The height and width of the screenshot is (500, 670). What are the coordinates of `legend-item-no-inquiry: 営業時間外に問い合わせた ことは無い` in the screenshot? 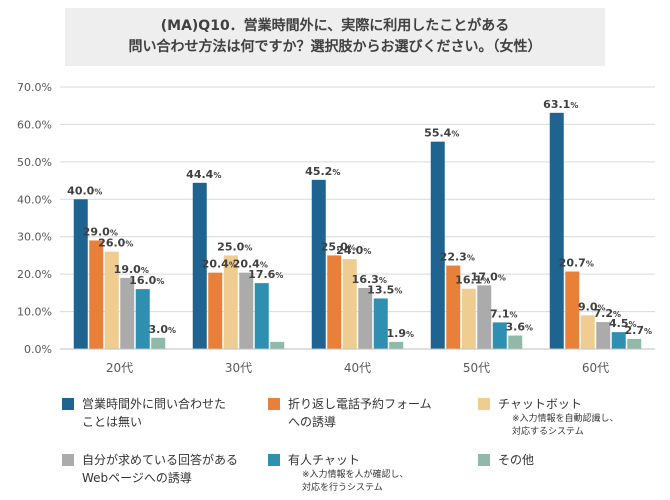 It's located at (144, 413).